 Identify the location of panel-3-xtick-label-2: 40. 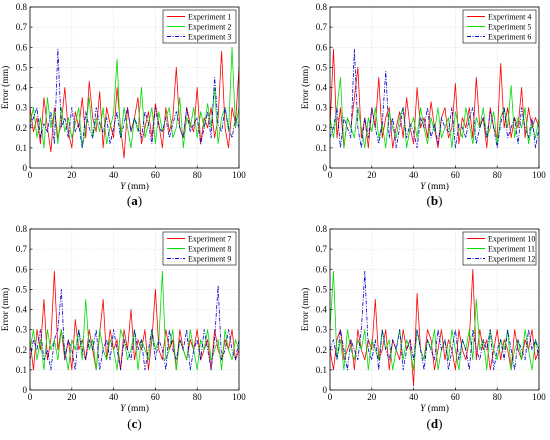
(414, 397).